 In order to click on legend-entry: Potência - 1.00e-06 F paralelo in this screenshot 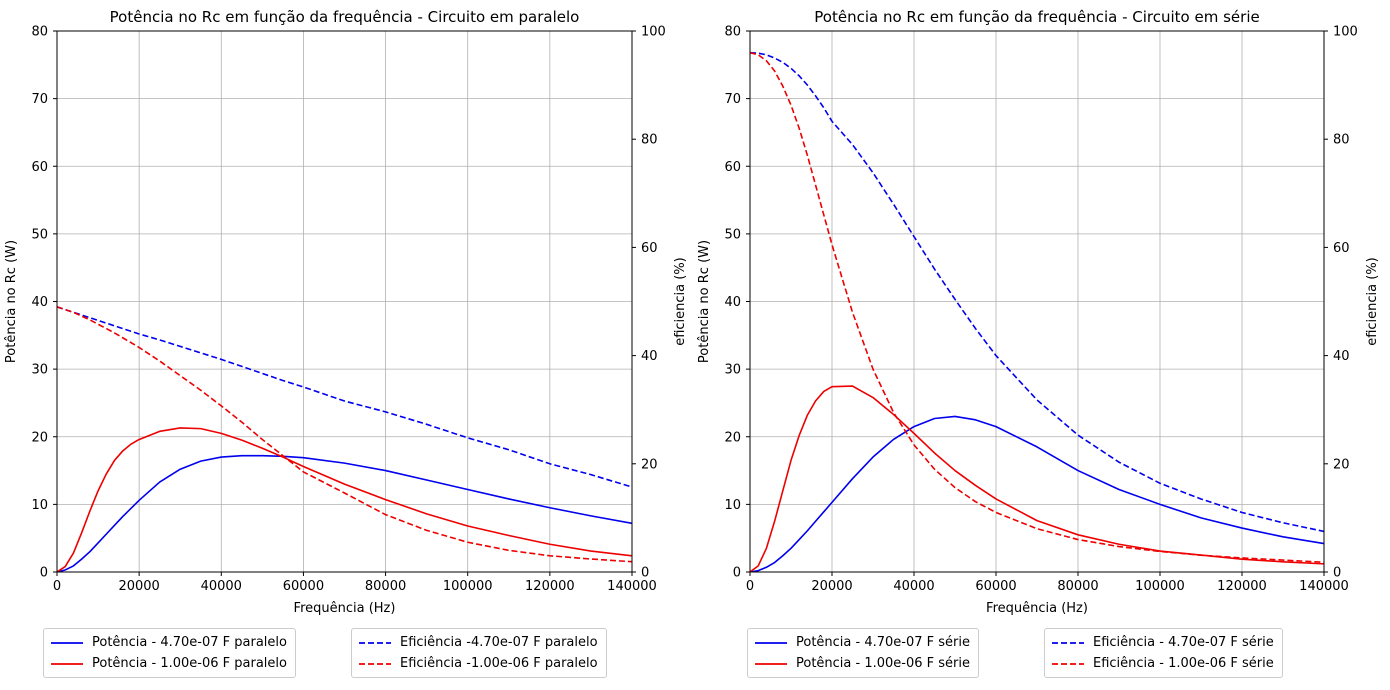, I will do `click(168, 663)`.